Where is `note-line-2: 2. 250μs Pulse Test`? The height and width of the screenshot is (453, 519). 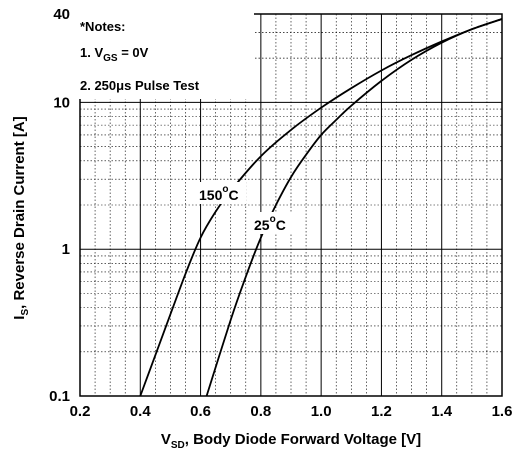 note-line-2: 2. 250μs Pulse Test is located at coordinates (140, 85).